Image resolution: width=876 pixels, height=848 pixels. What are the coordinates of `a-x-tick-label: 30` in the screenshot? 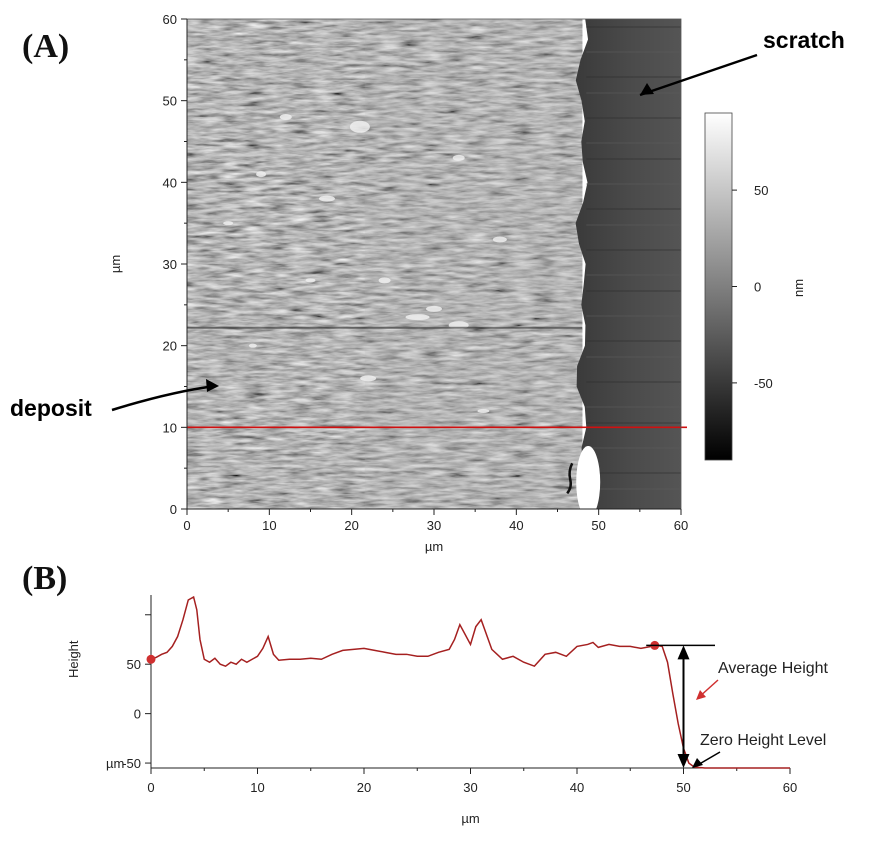 It's located at (434, 525).